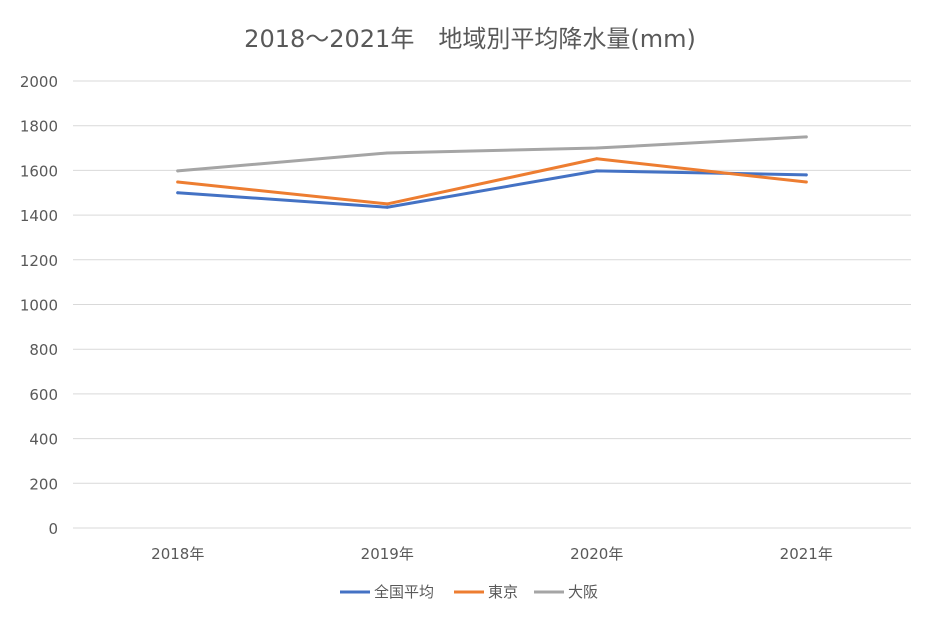 The image size is (944, 621). I want to click on x-tick-label: 2018年, so click(177, 554).